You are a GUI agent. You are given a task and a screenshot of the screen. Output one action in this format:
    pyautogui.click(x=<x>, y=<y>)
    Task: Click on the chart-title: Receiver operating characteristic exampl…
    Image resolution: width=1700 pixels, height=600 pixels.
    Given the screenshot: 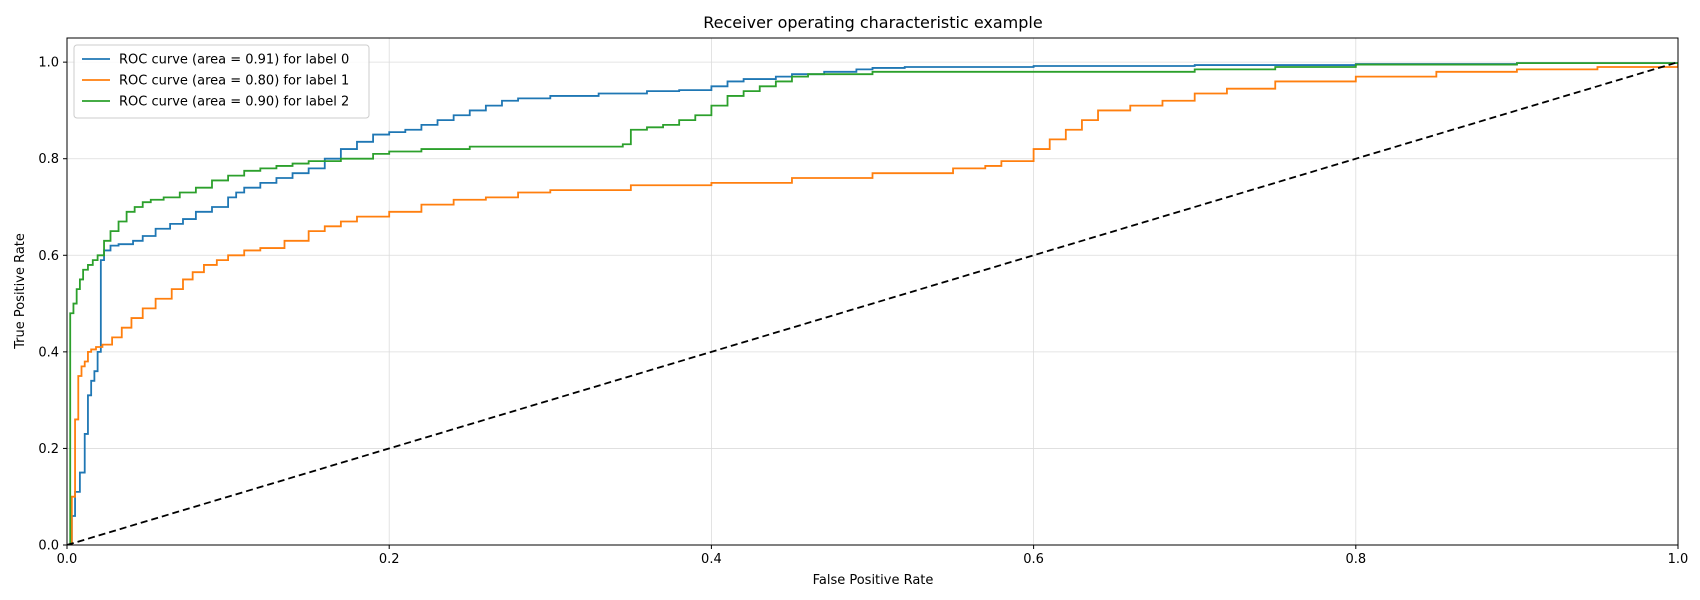 What is the action you would take?
    pyautogui.click(x=872, y=22)
    